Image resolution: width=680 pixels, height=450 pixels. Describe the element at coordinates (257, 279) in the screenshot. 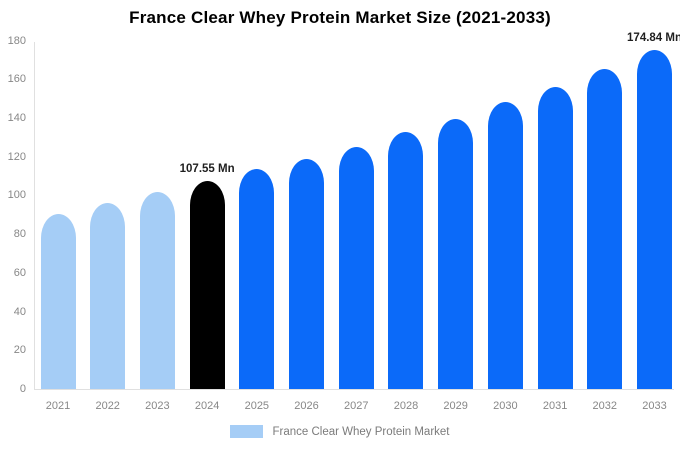

I see `bar-2025` at that location.